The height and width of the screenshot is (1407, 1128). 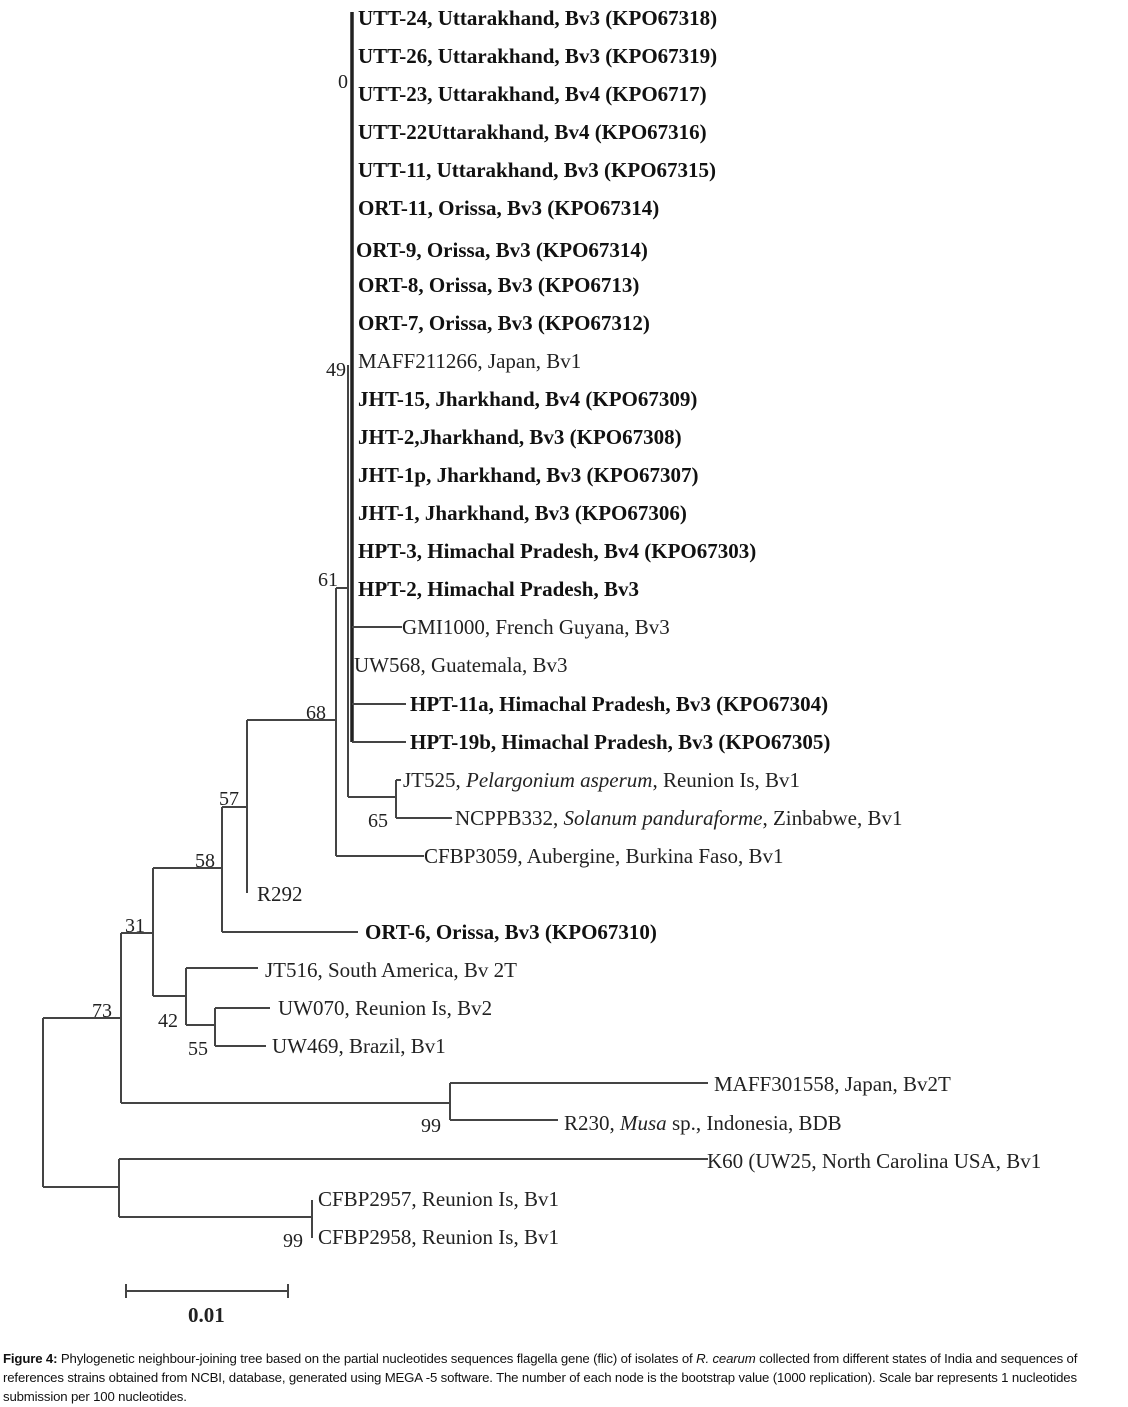 What do you see at coordinates (280, 894) in the screenshot?
I see `tip-label: R292` at bounding box center [280, 894].